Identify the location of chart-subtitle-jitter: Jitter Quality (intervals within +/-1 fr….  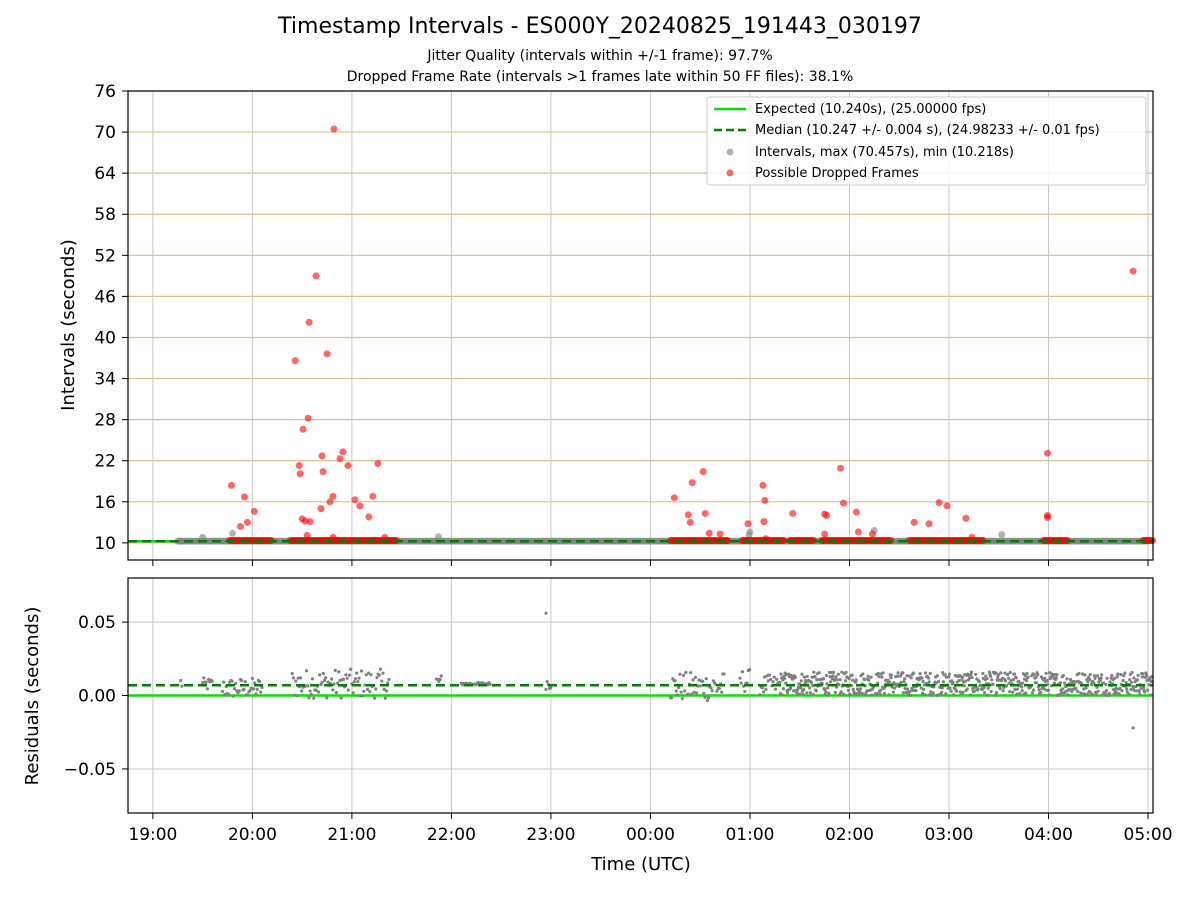
(600, 56).